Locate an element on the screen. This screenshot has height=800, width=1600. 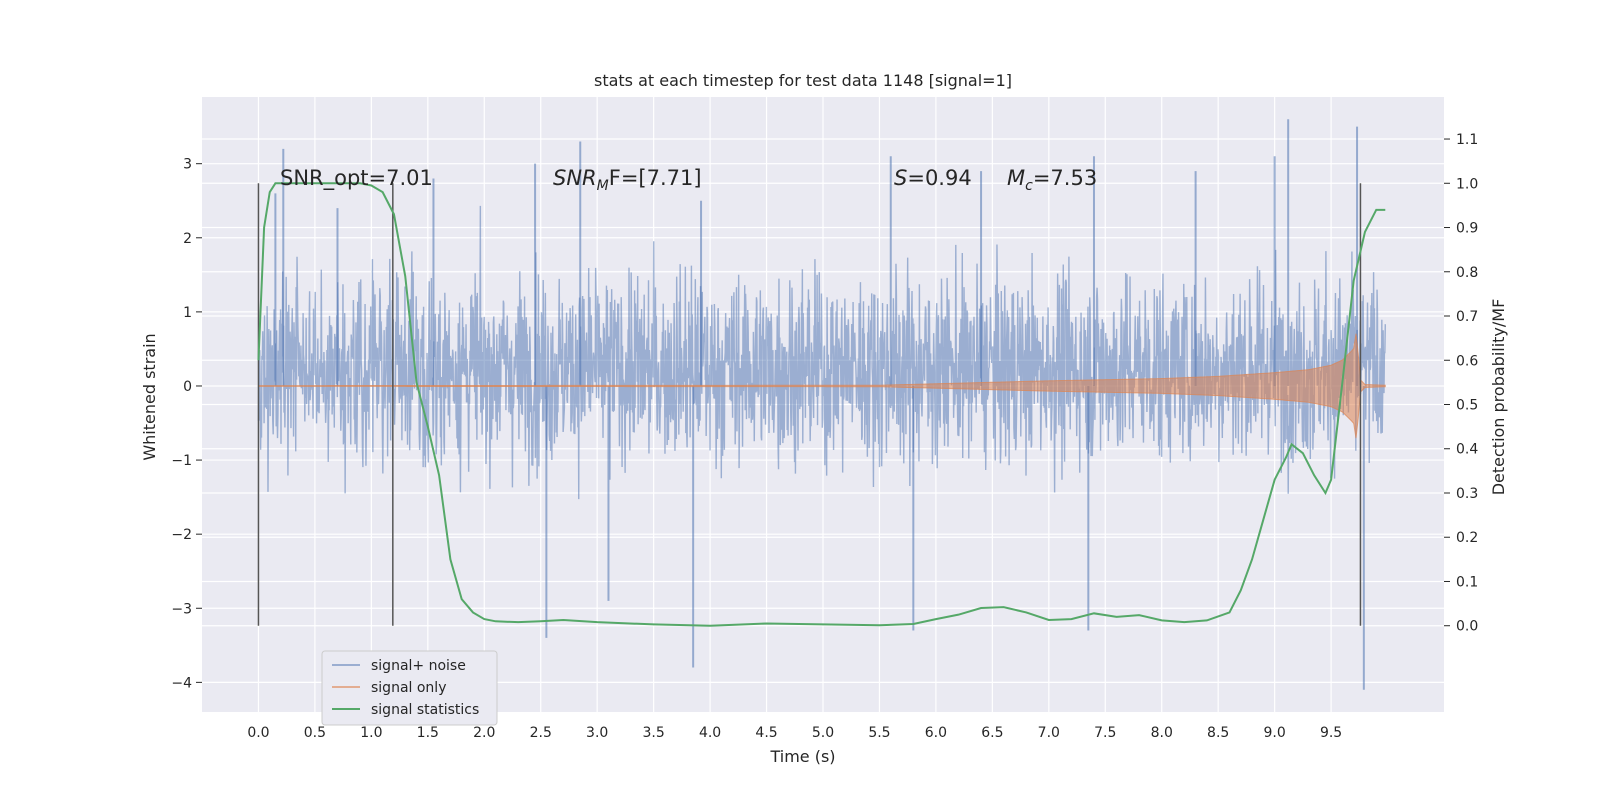
x-tick-label: 6.0 is located at coordinates (936, 733).